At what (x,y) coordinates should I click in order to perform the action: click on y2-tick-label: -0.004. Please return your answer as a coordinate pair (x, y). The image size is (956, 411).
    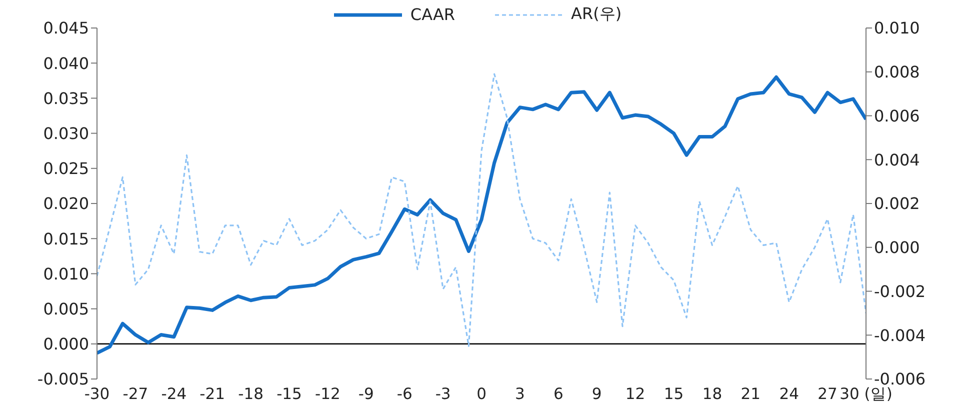
    Looking at the image, I should click on (900, 335).